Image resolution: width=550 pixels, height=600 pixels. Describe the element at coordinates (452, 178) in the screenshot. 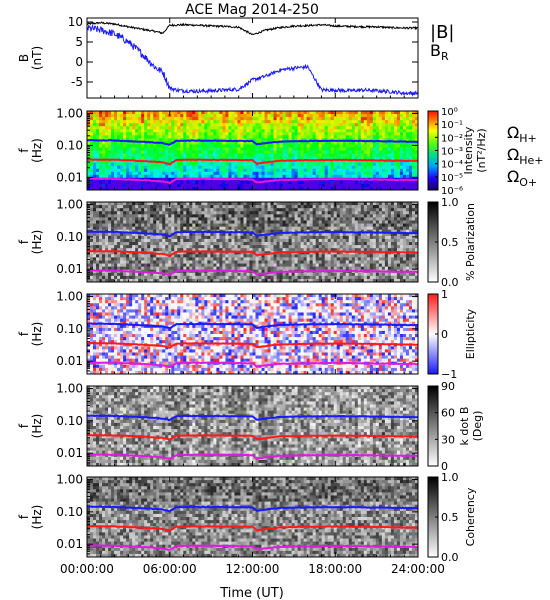

I see `colorbar-tick-label: 10⁻⁵` at that location.